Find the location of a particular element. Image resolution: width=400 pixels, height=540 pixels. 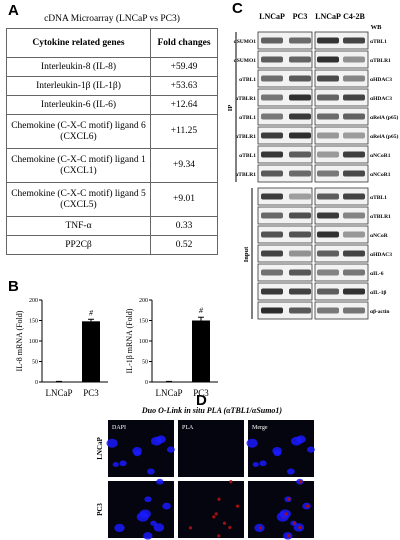

column-label: Merge is located at coordinates (260, 428).